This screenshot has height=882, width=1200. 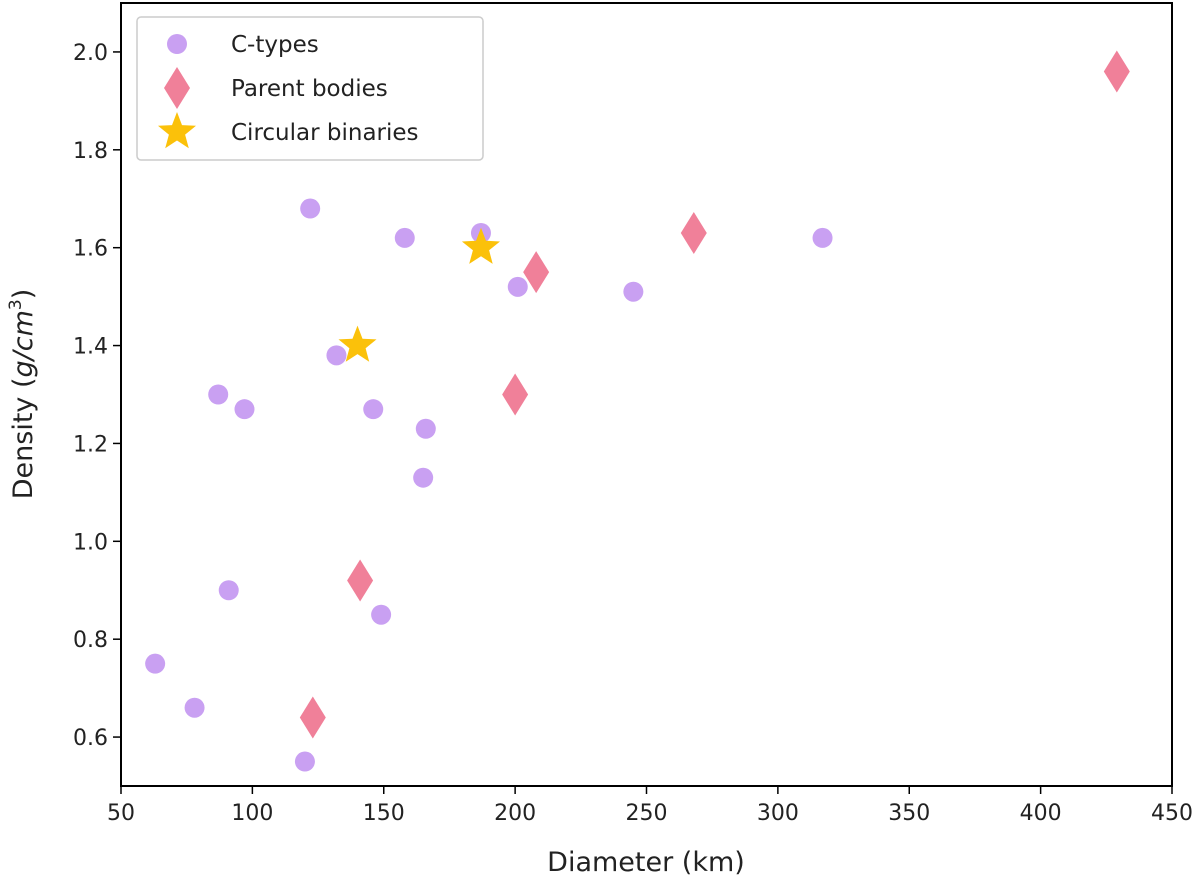 I want to click on y-axis-title-exponent: 3, so click(x=16, y=304).